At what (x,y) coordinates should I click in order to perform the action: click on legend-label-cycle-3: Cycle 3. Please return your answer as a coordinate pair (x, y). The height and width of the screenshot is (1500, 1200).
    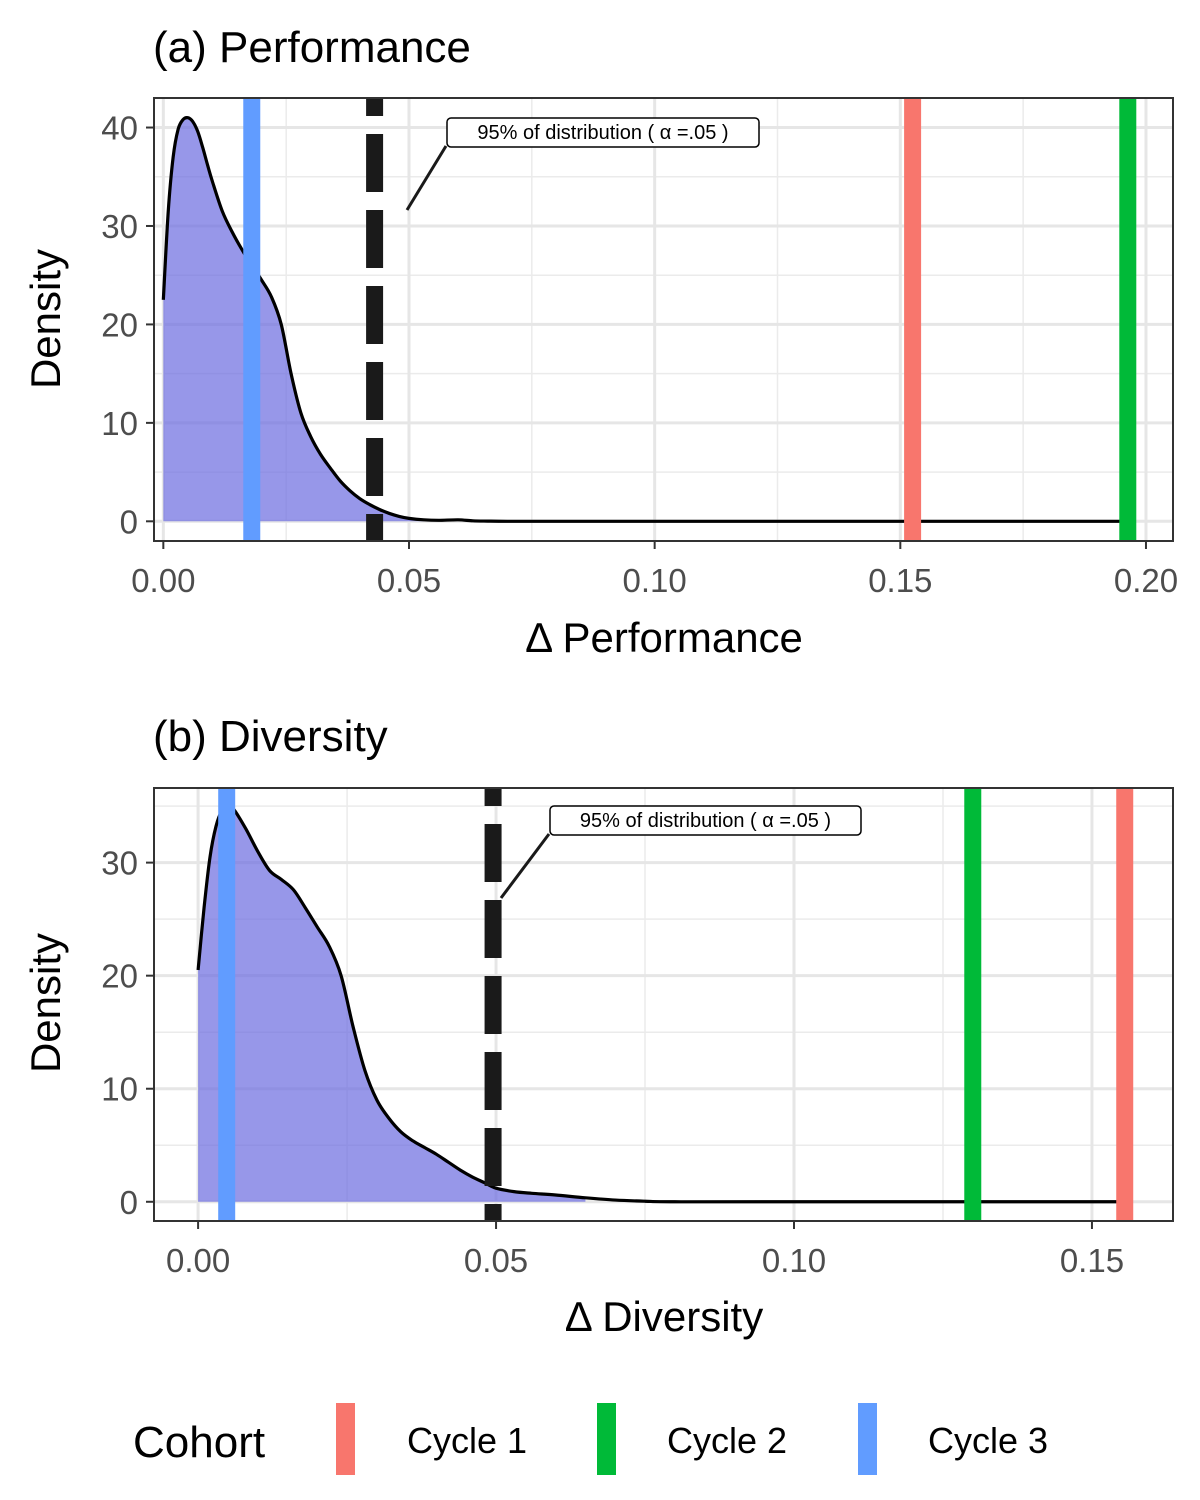
    Looking at the image, I should click on (988, 1440).